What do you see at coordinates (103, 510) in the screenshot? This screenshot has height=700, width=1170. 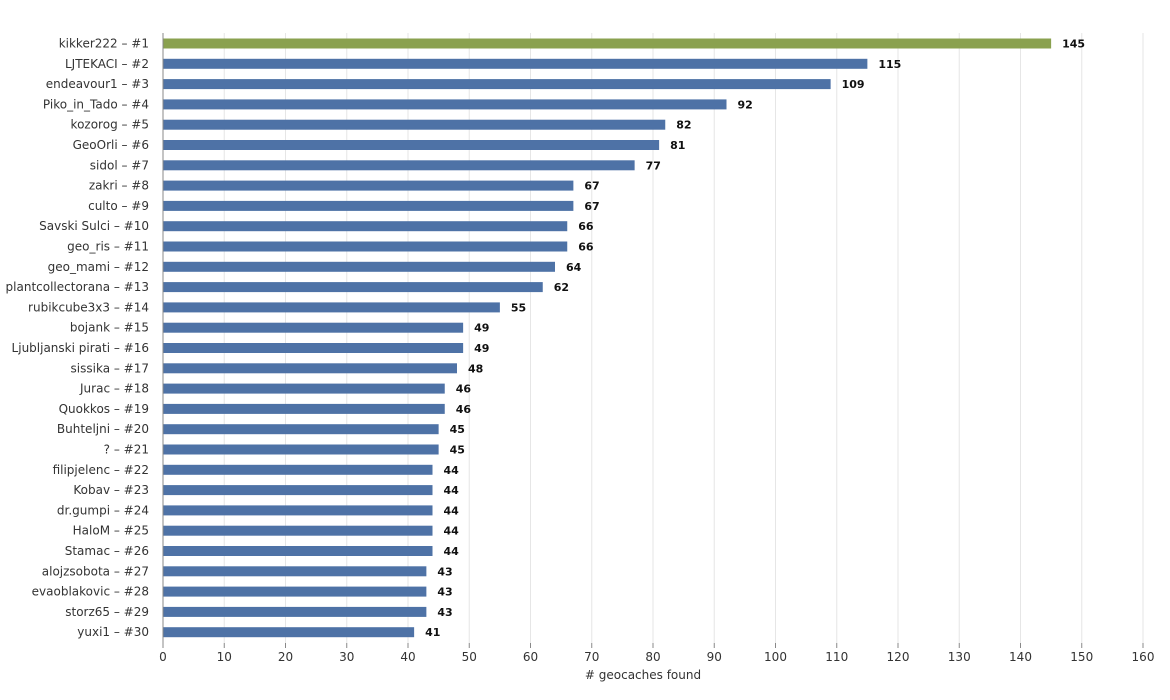 I see `category-label: dr.gumpi – #24` at bounding box center [103, 510].